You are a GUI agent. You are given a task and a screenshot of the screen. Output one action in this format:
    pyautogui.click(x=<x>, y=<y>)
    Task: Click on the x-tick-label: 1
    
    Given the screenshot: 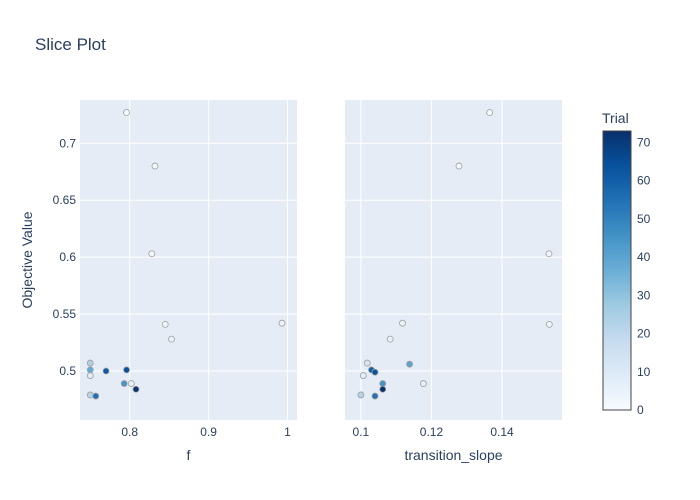 What is the action you would take?
    pyautogui.click(x=287, y=432)
    